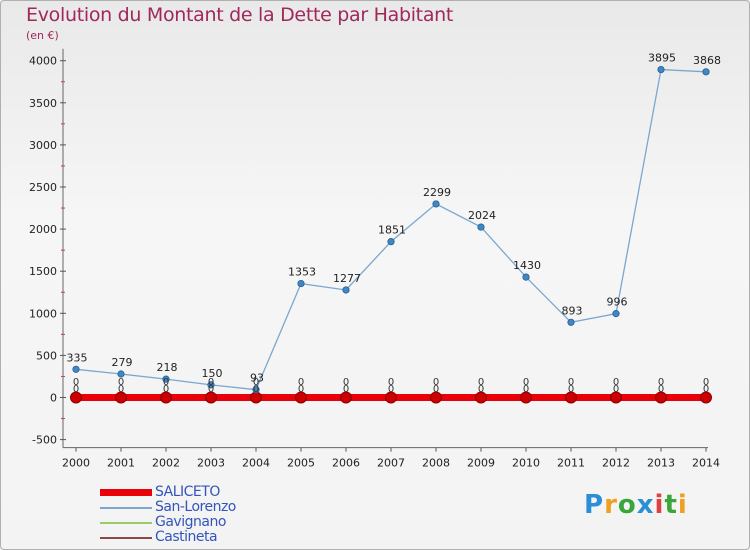 Image resolution: width=750 pixels, height=550 pixels. I want to click on data-label: 1430, so click(527, 265).